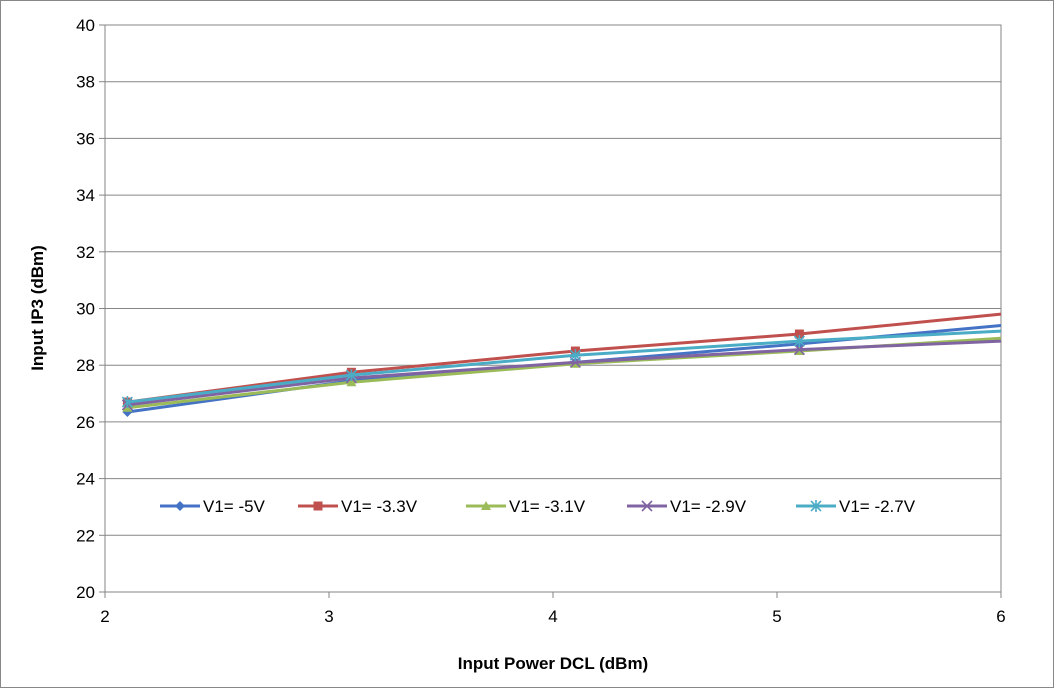 The width and height of the screenshot is (1054, 693). Describe the element at coordinates (85, 422) in the screenshot. I see `y-tick-label: 26` at that location.